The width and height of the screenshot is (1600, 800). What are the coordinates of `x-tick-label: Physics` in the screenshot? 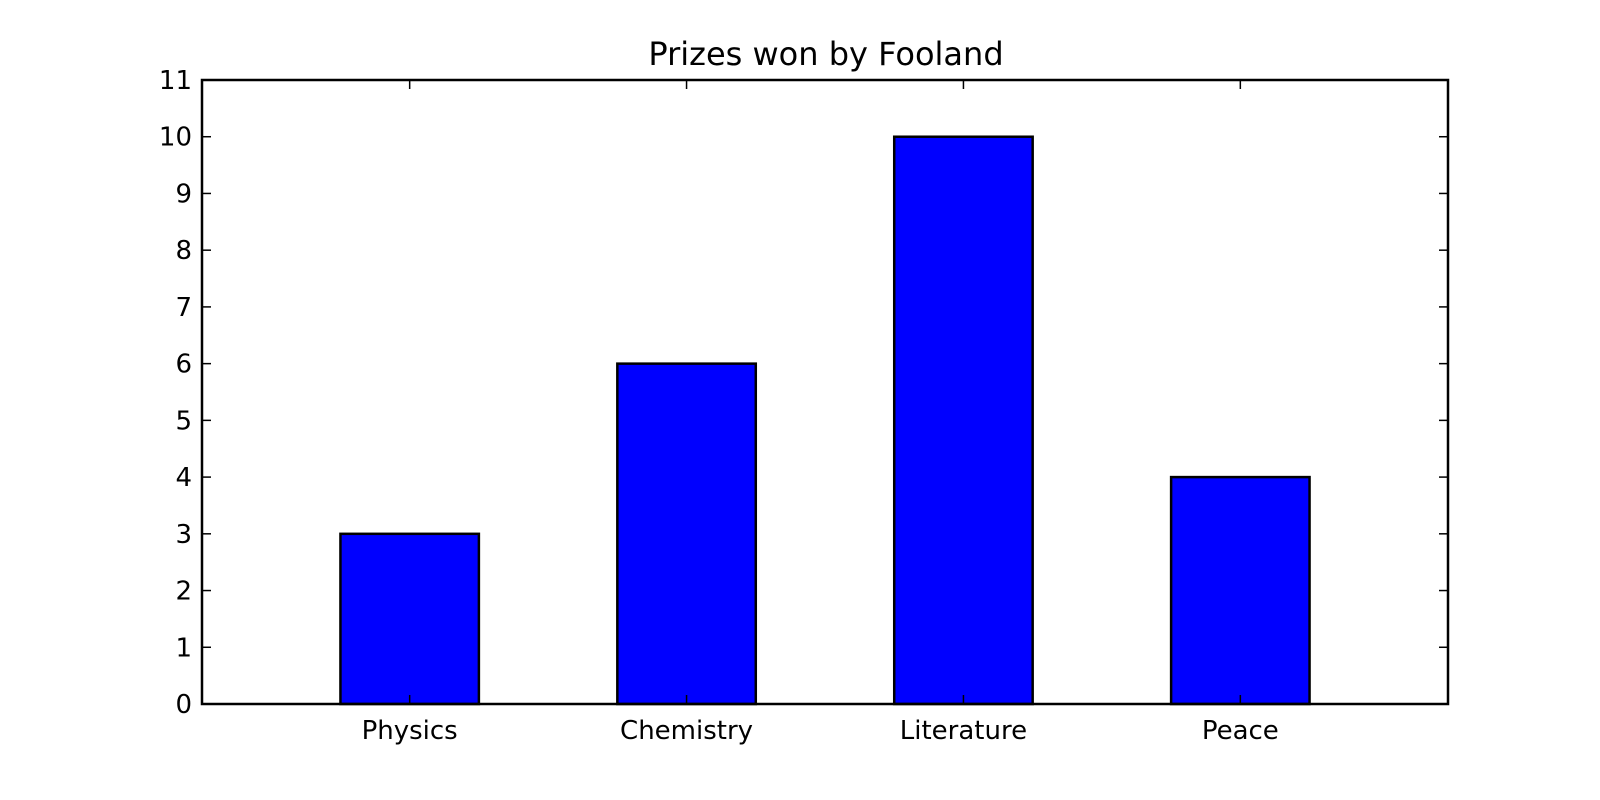 It's located at (410, 731).